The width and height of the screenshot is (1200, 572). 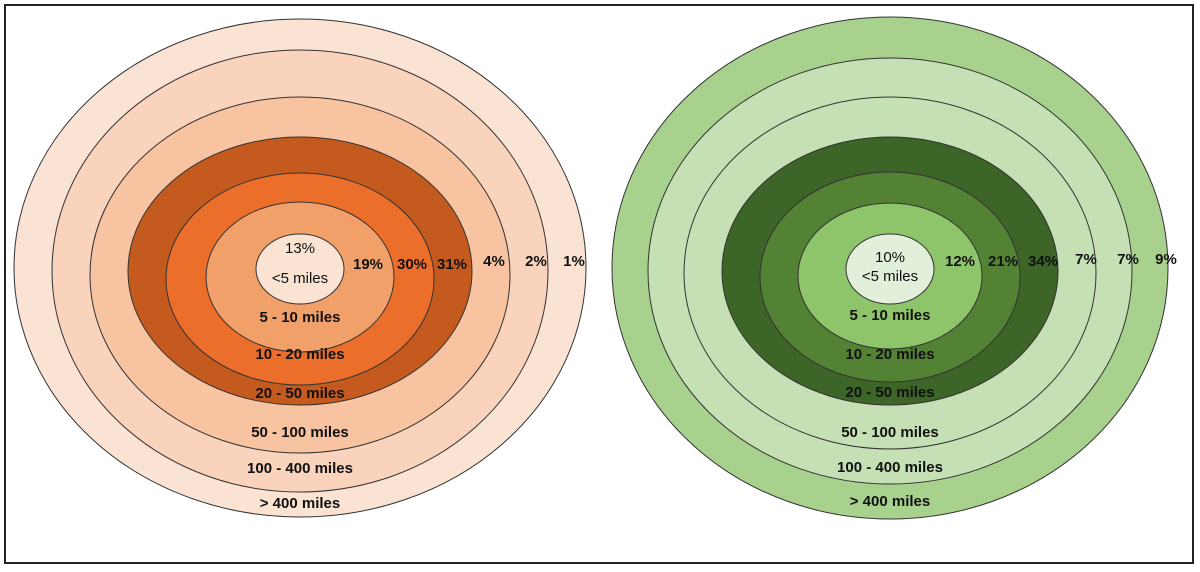 What do you see at coordinates (300, 468) in the screenshot?
I see `orange-ring-label-5: 100 - 400 miles` at bounding box center [300, 468].